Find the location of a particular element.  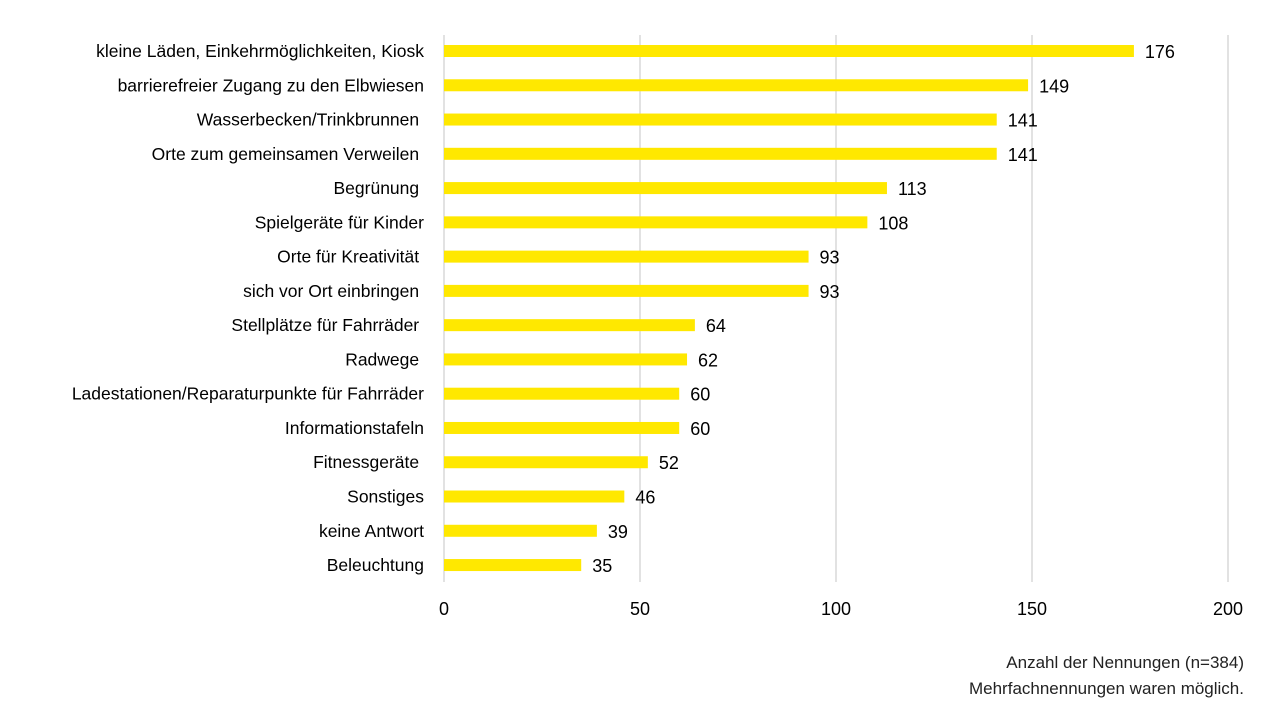

data-label: 52 is located at coordinates (669, 463).